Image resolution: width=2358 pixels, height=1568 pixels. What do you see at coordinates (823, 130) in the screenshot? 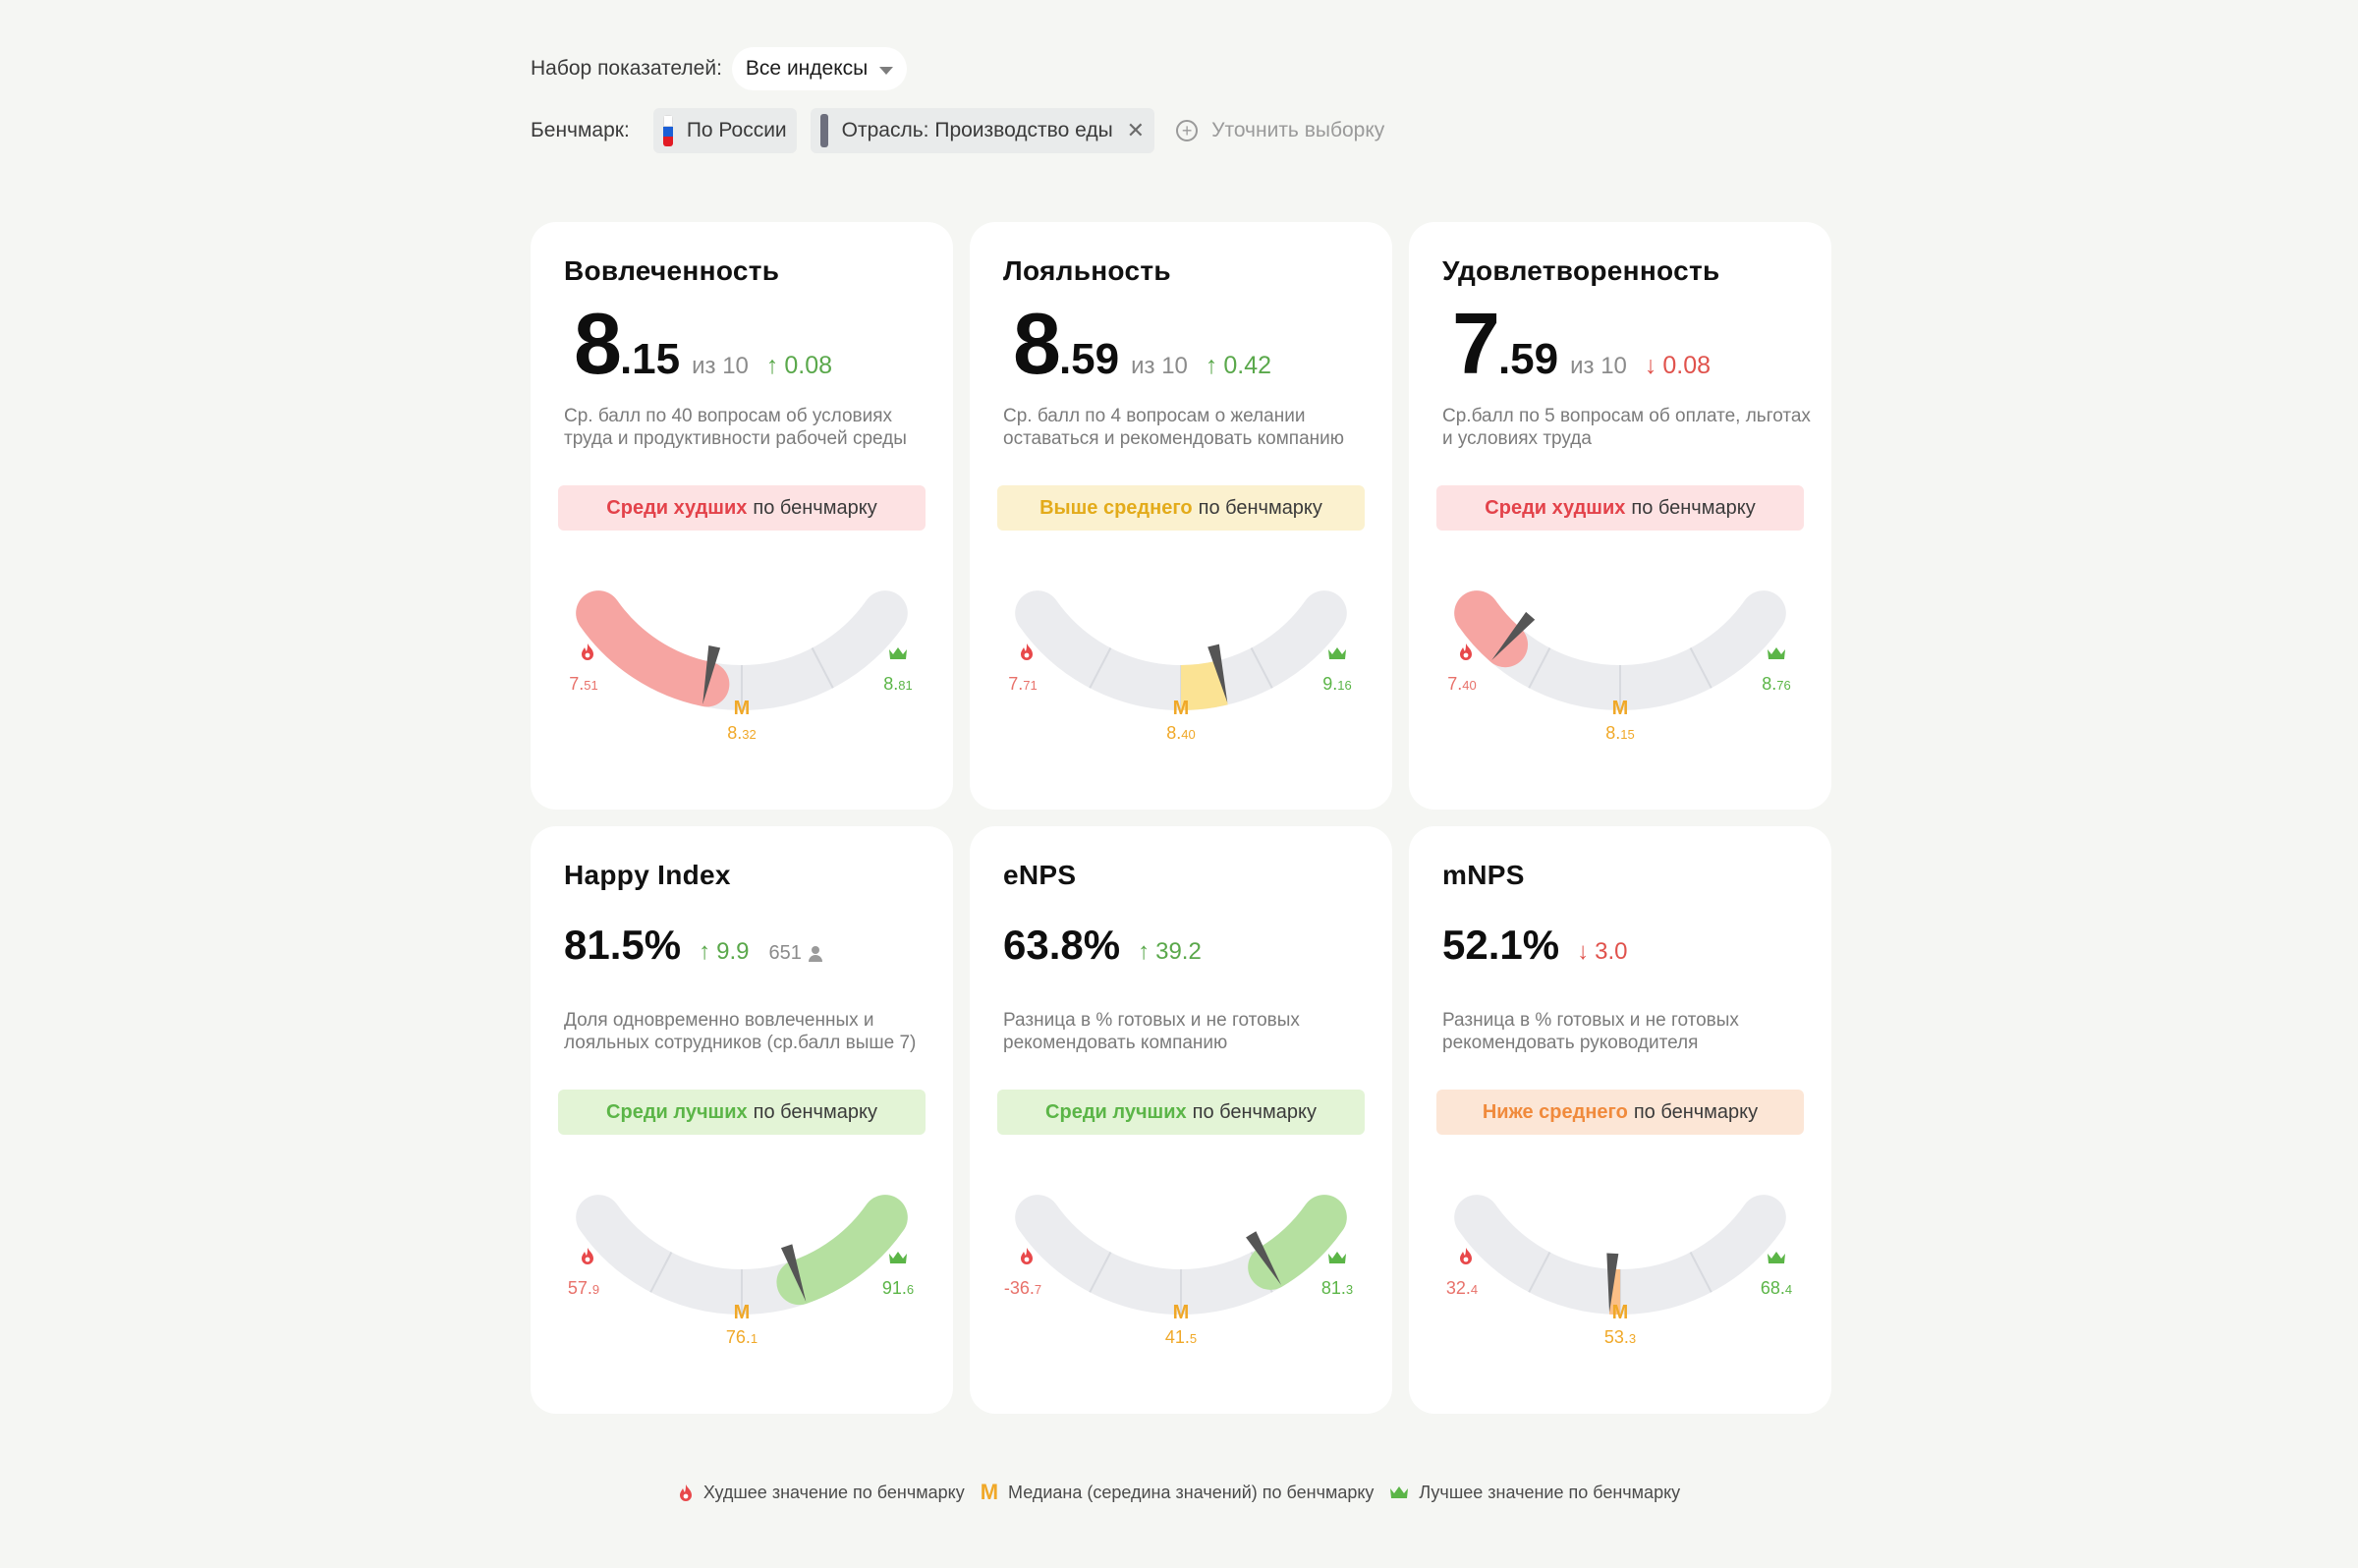
I see `industry-marker-icon` at bounding box center [823, 130].